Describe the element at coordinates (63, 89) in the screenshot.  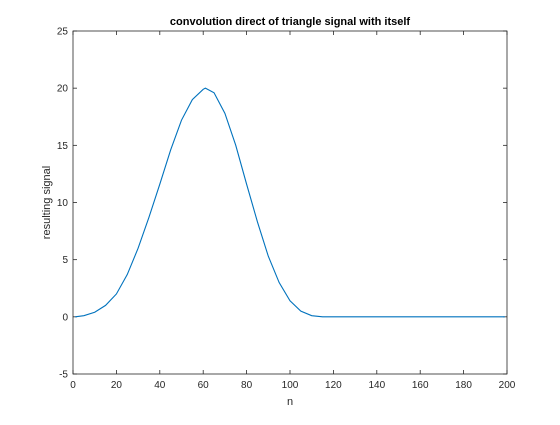
I see `y-tick-label: 20` at that location.